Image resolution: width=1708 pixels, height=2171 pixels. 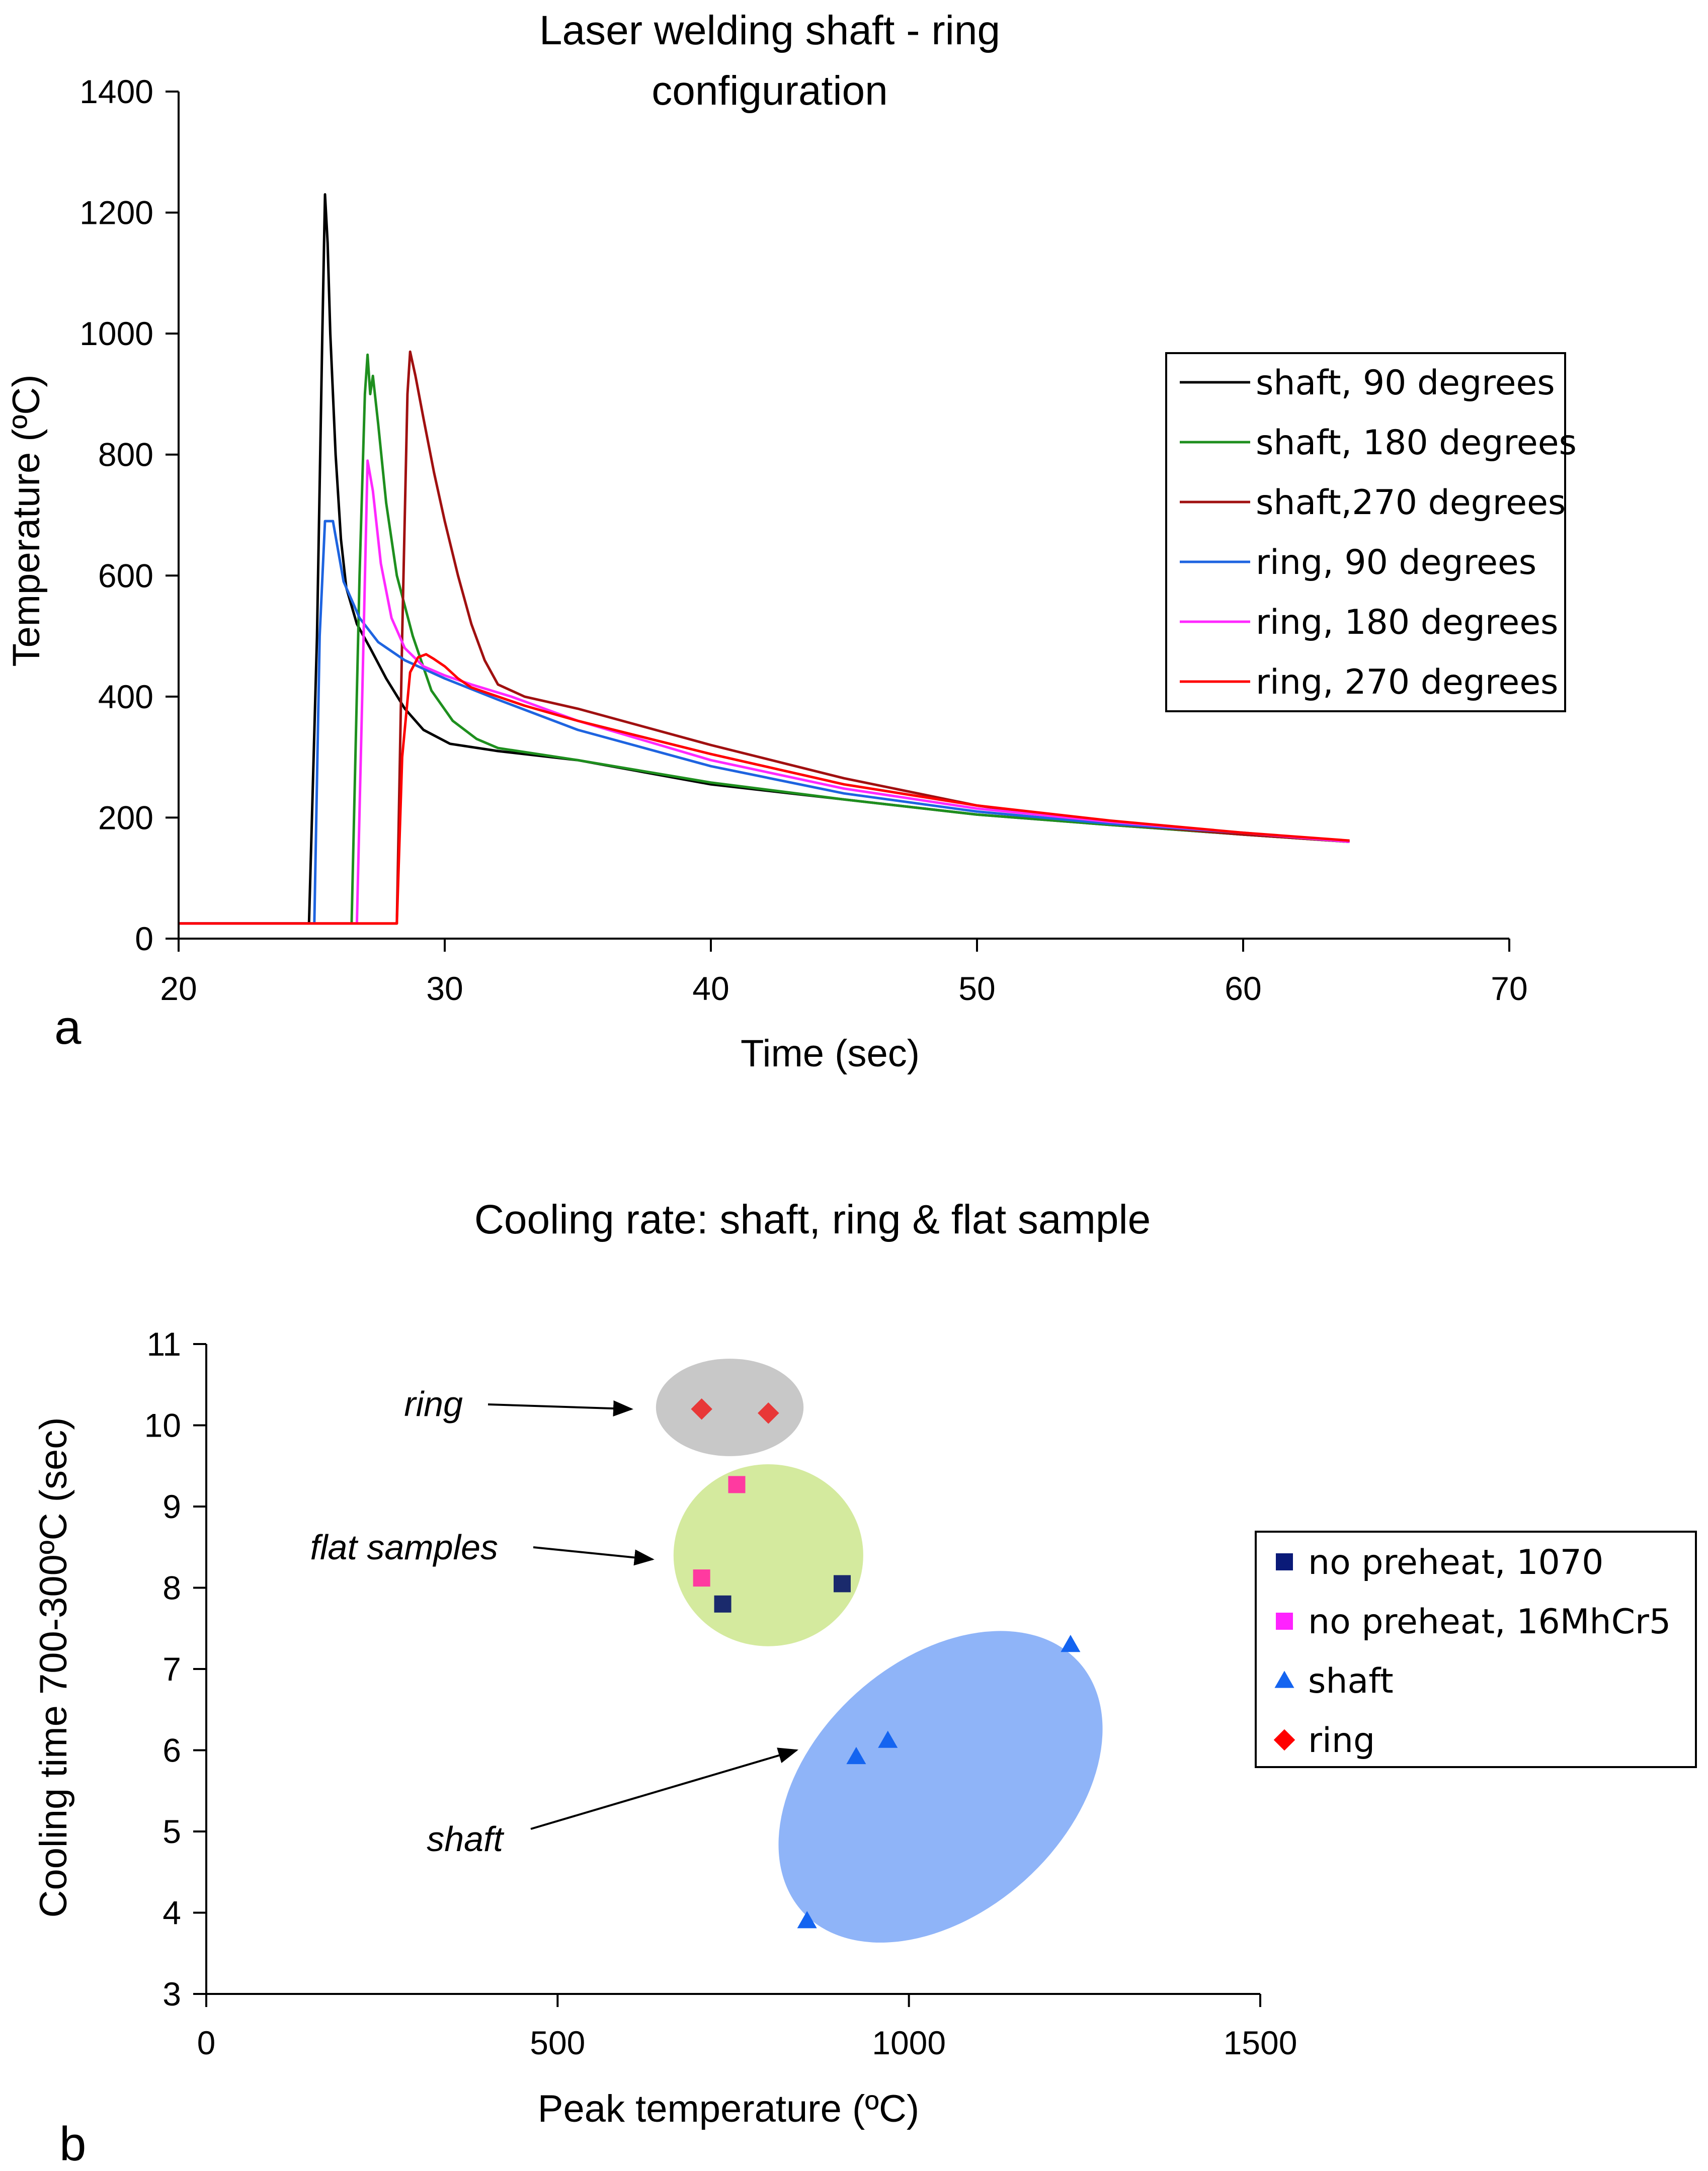 What do you see at coordinates (465, 1839) in the screenshot?
I see `annotation-label-shaft: shaft` at bounding box center [465, 1839].